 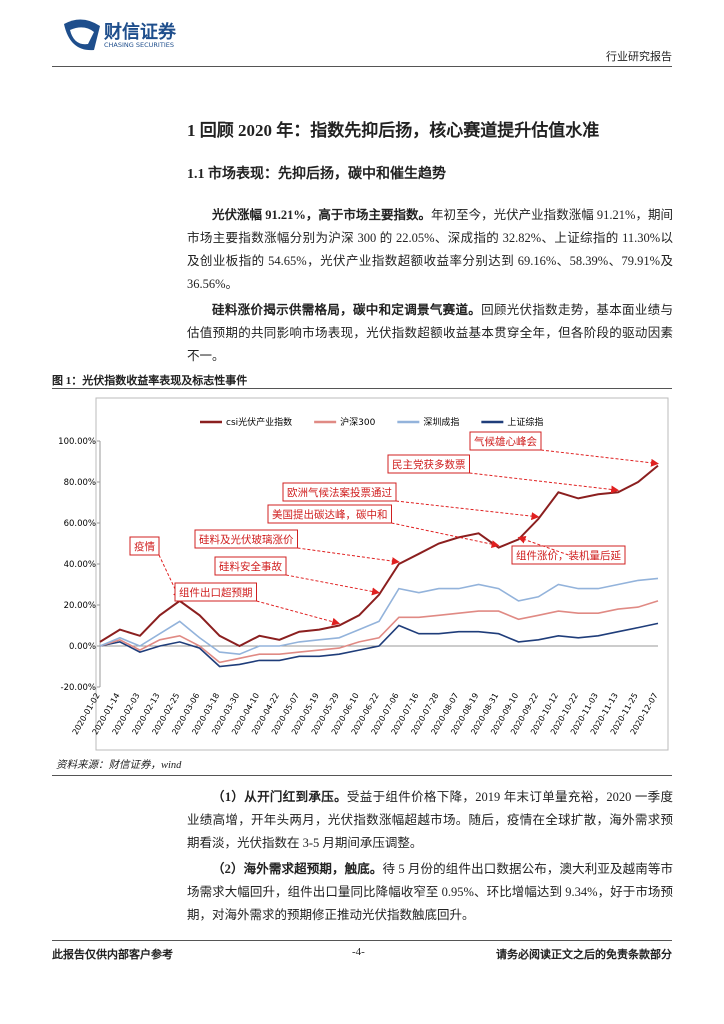 I want to click on annotation-text: 硅料及光伏玻璃涨价, so click(x=246, y=539).